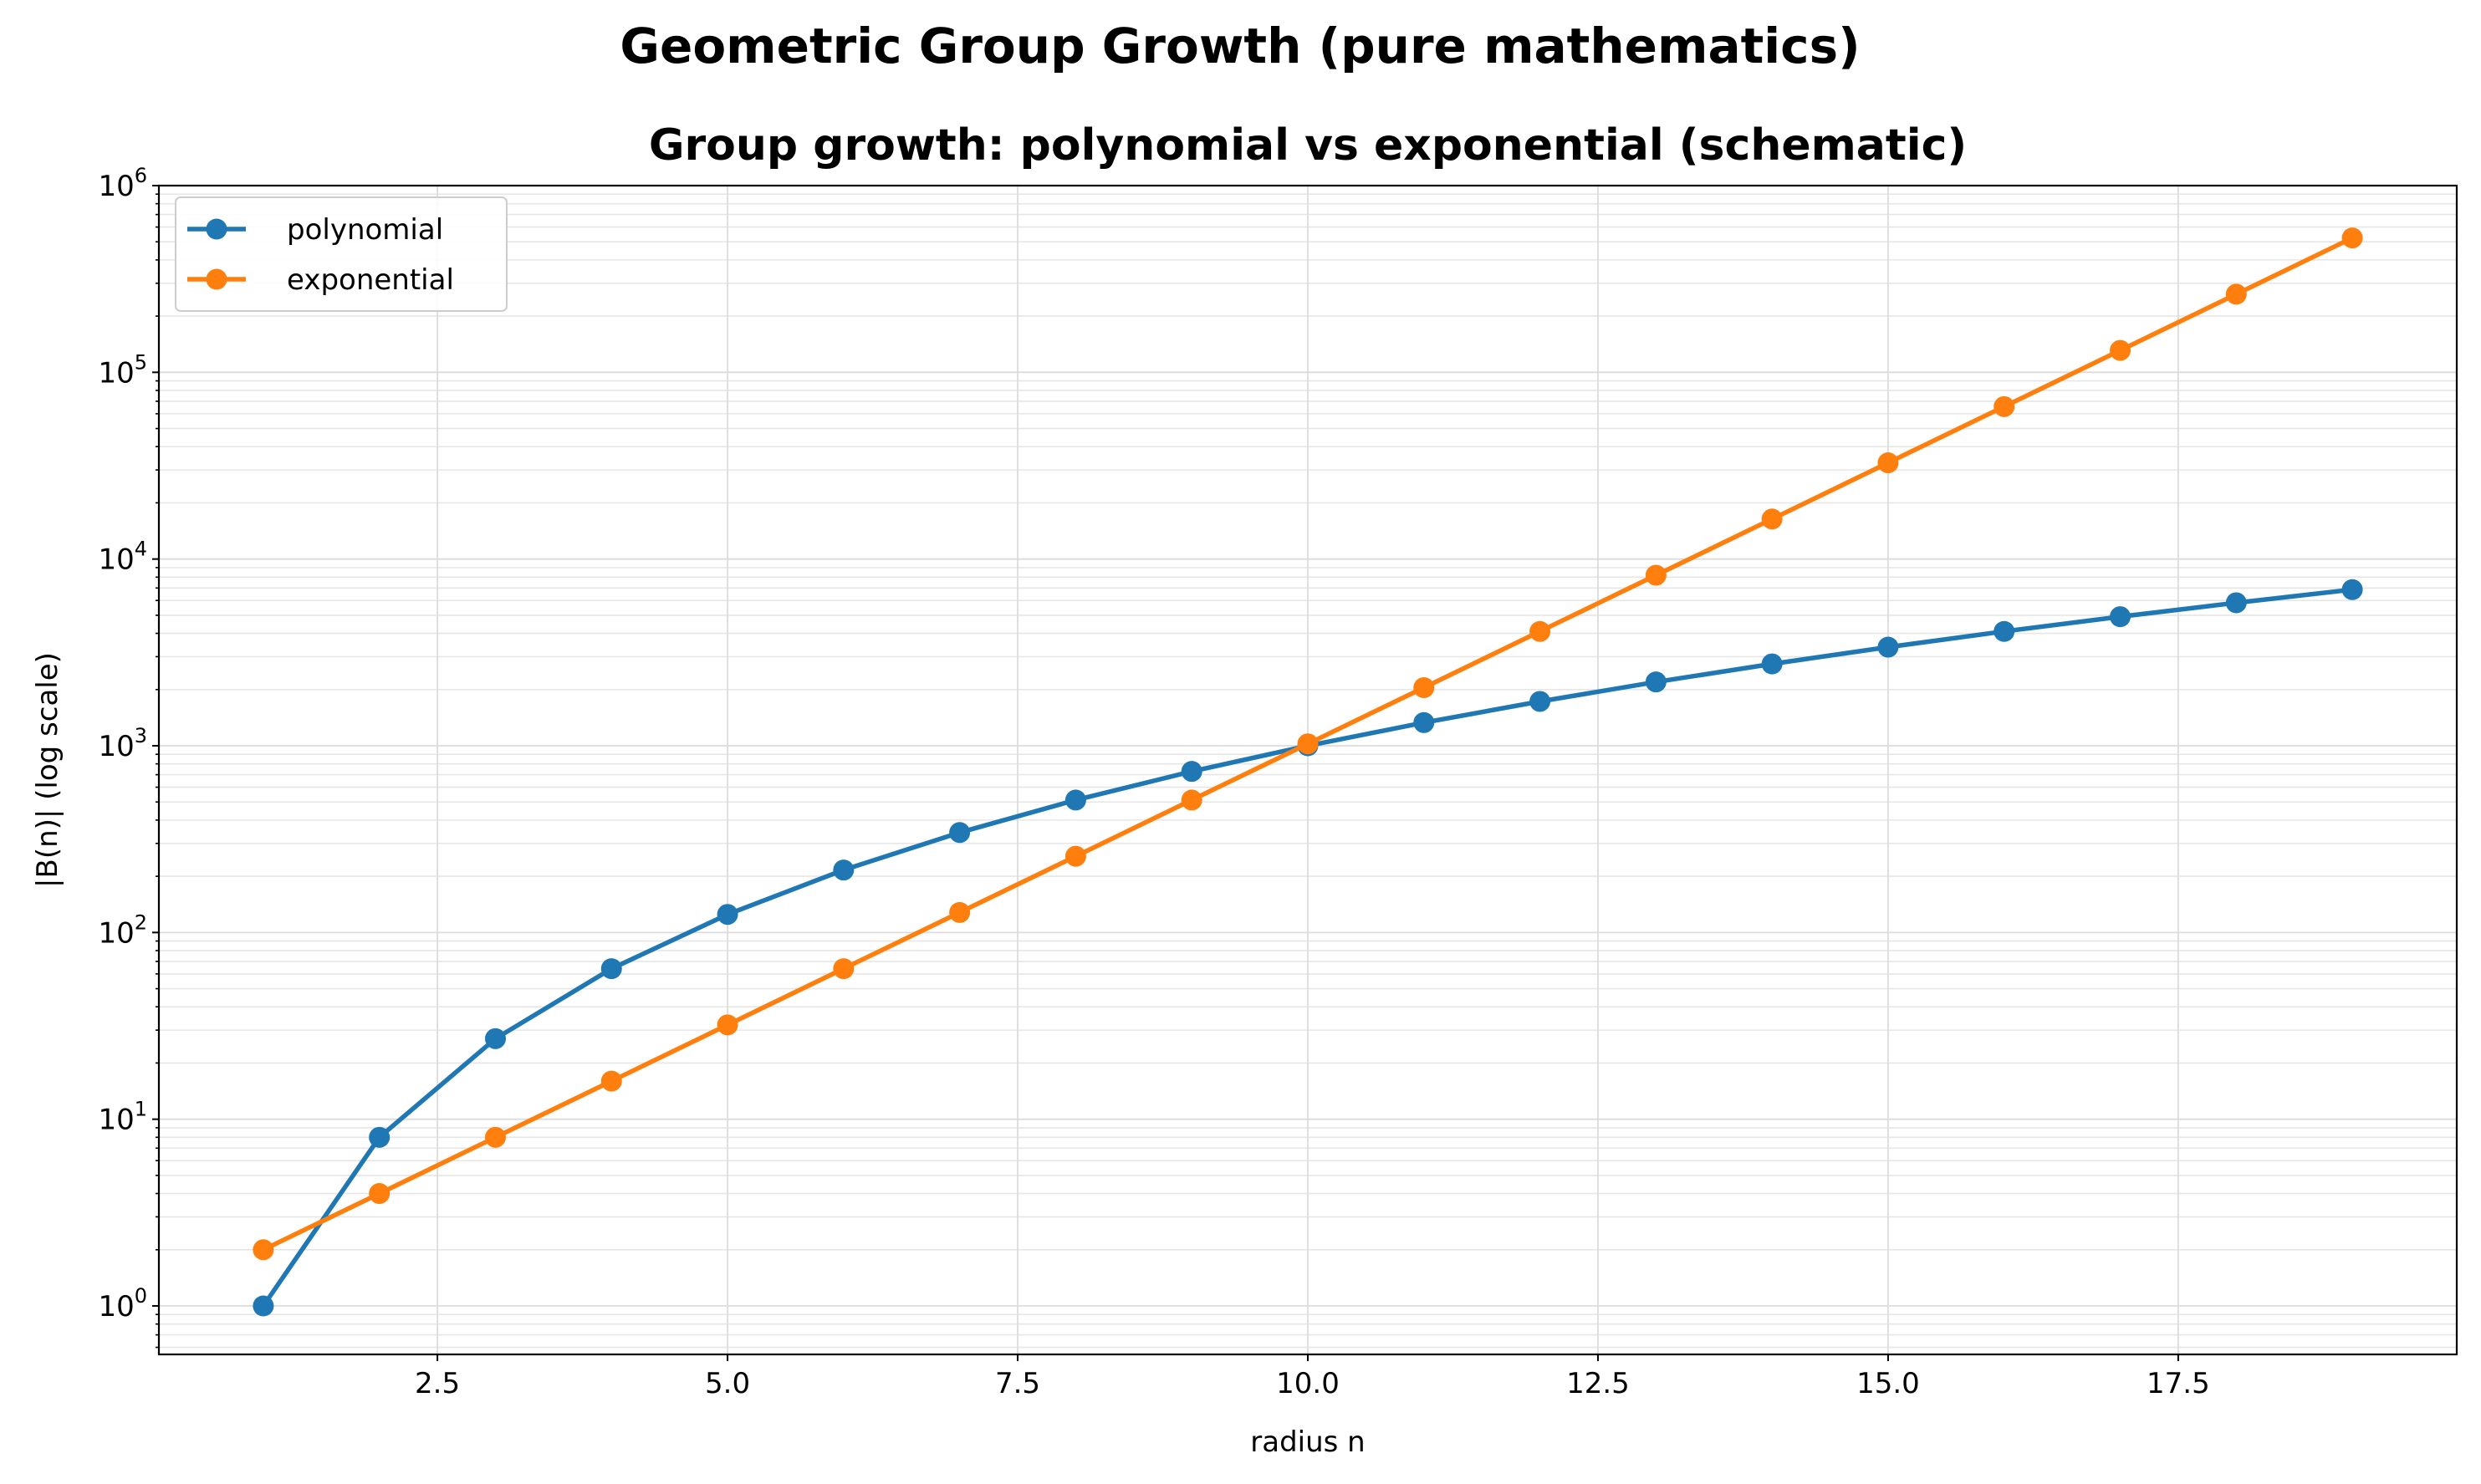 The width and height of the screenshot is (2481, 1484). What do you see at coordinates (1598, 1383) in the screenshot?
I see `x-tick-label: 12.5` at bounding box center [1598, 1383].